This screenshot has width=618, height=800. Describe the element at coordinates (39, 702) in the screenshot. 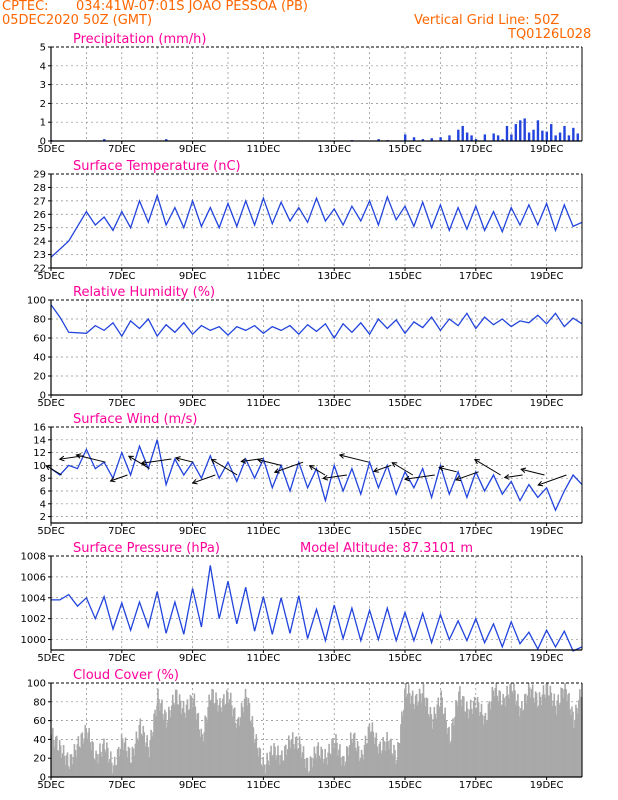

I see `y-tick-label: 80` at that location.